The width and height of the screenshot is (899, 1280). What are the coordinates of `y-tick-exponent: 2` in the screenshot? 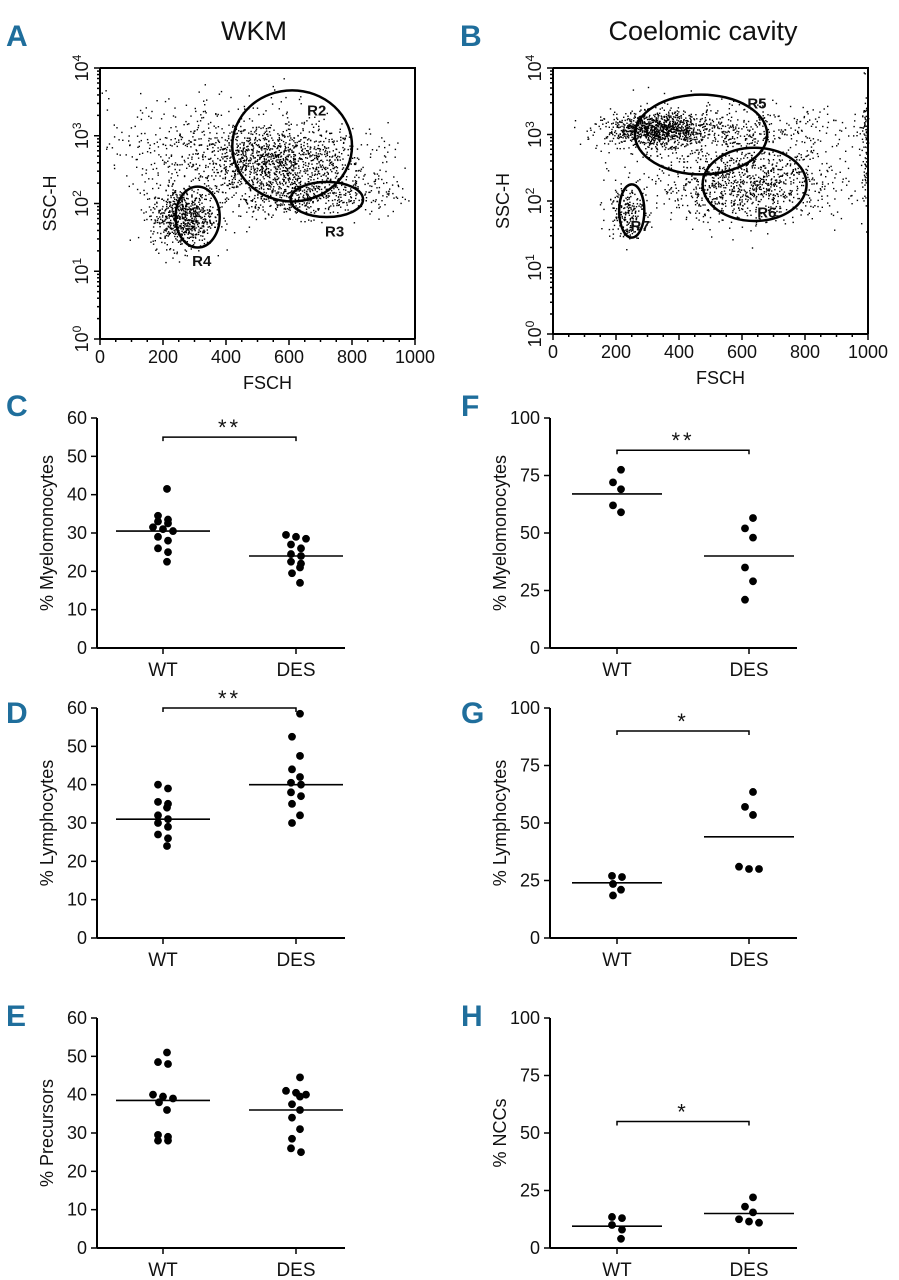 It's located at (77, 193).